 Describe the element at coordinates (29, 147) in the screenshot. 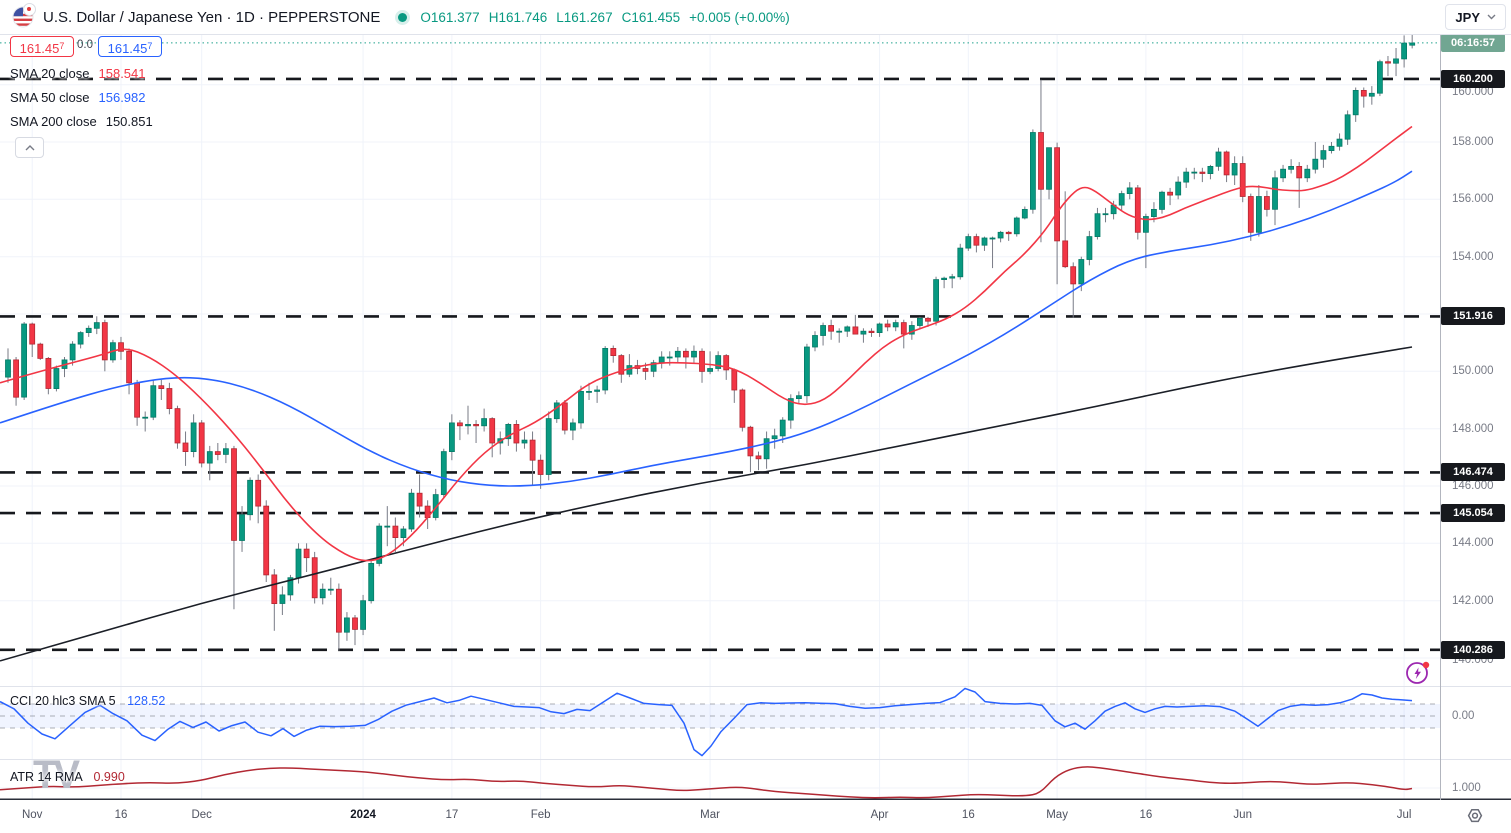

I see `legend-collapse-button` at that location.